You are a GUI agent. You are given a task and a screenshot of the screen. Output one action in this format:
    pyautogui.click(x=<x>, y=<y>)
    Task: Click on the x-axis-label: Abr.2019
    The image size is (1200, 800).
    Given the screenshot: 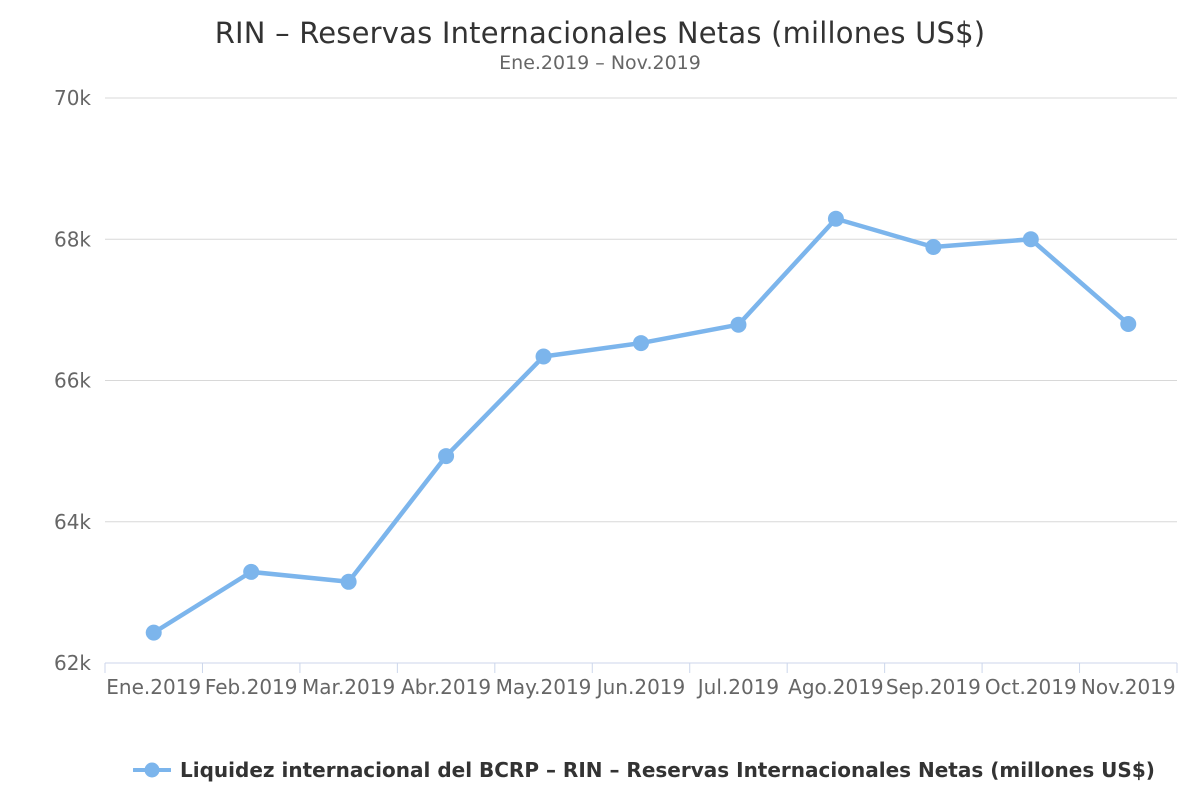 What is the action you would take?
    pyautogui.click(x=446, y=687)
    